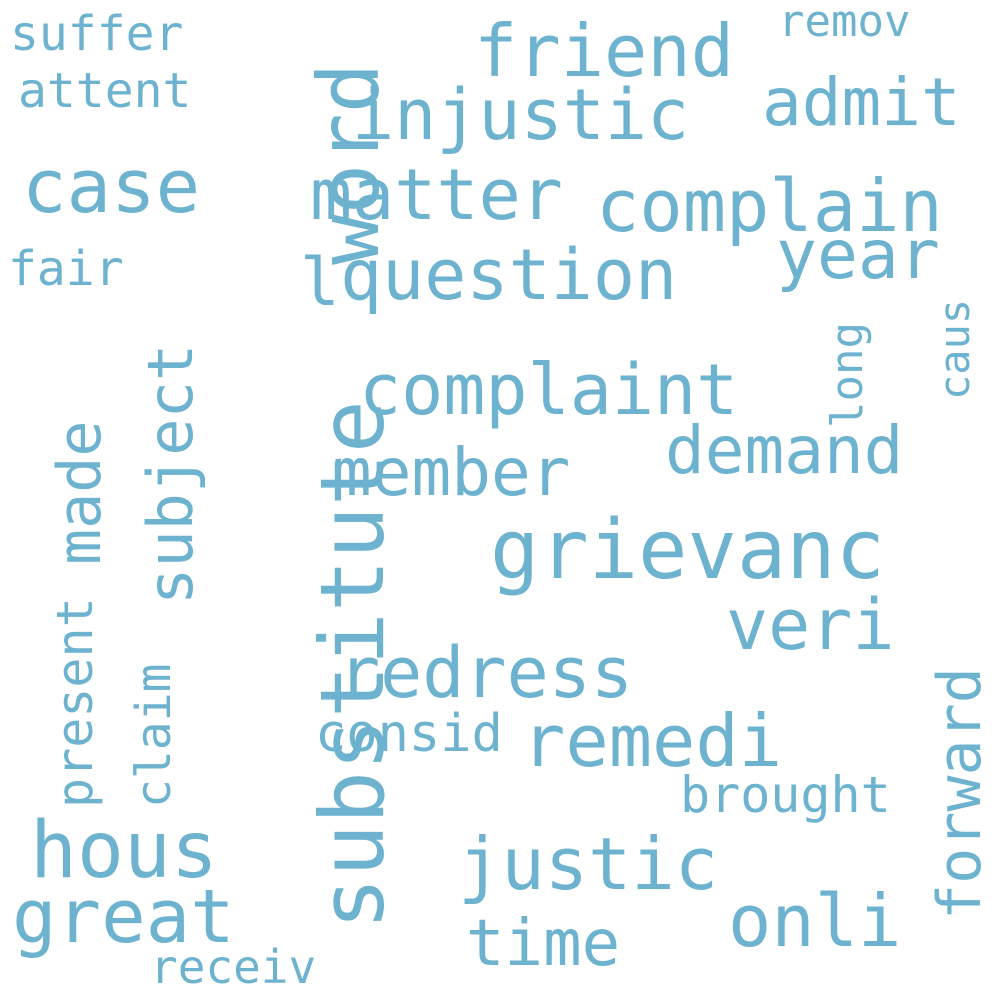 This screenshot has width=1000, height=1000. I want to click on word-made: made, so click(80, 493).